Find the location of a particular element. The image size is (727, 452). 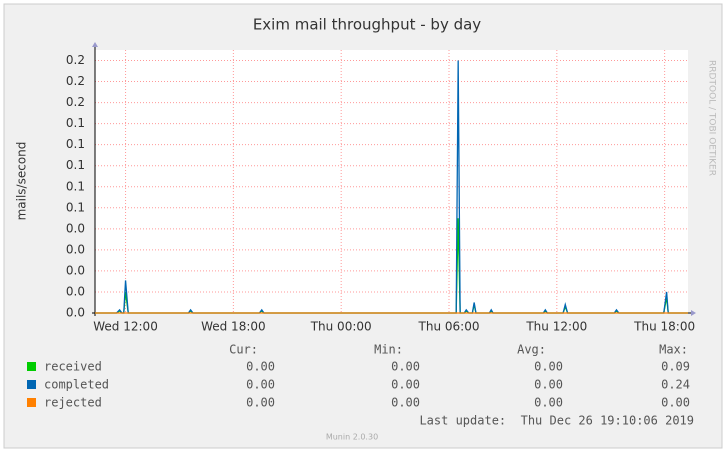

side-label: RRDTOOL / TOBI OETIKER is located at coordinates (712, 118).